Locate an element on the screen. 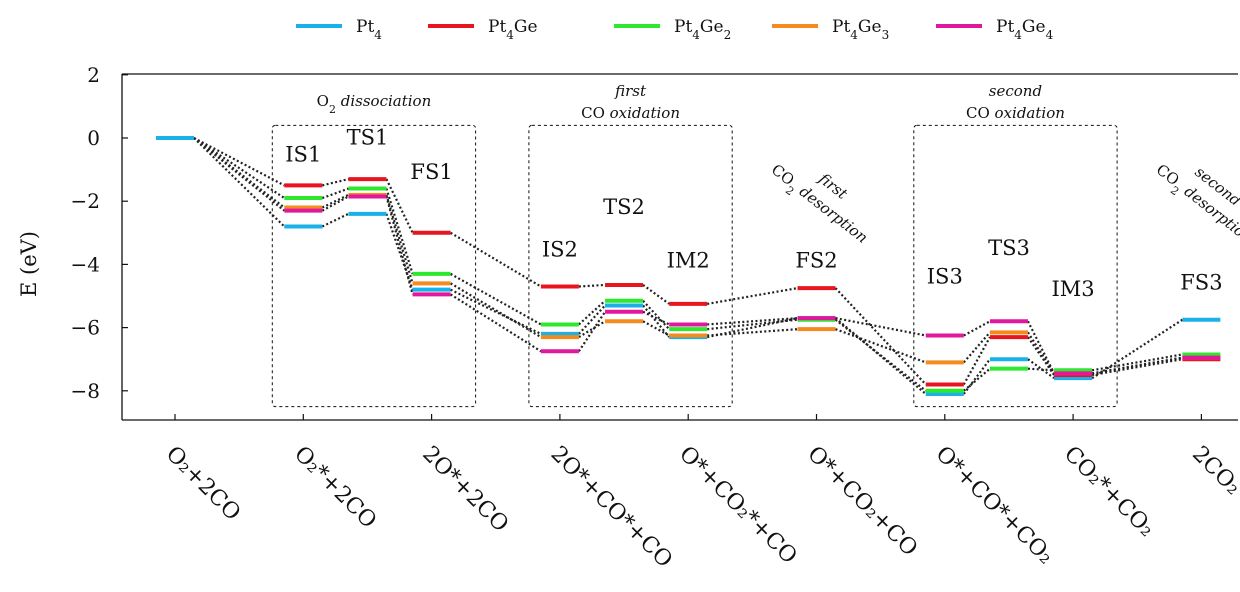  state-label: FS3 is located at coordinates (1201, 283).